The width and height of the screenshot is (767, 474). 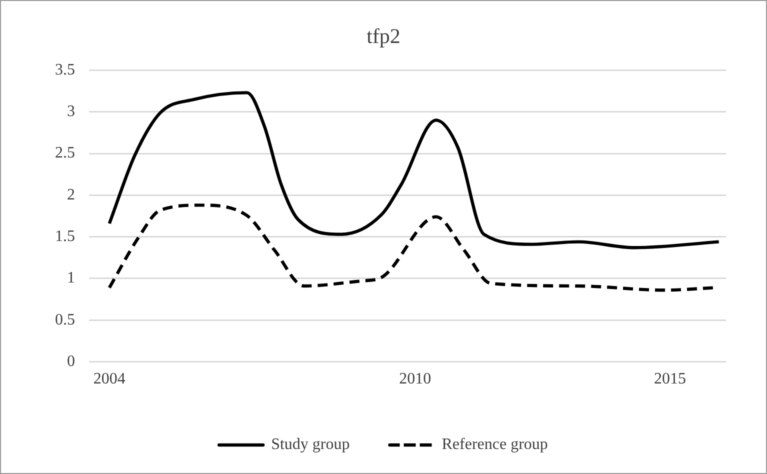 I want to click on x-tick-label: 2004, so click(x=109, y=379).